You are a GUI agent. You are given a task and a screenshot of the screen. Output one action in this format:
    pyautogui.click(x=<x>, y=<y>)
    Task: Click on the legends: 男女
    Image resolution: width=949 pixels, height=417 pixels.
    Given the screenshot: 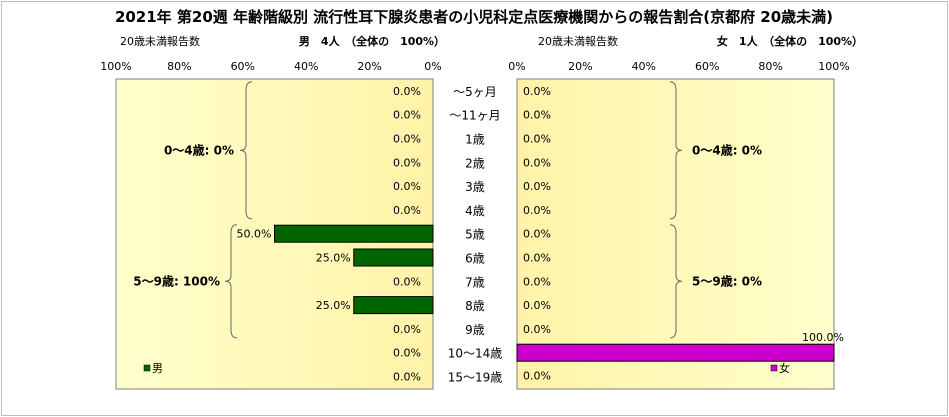 What is the action you would take?
    pyautogui.click(x=466, y=368)
    